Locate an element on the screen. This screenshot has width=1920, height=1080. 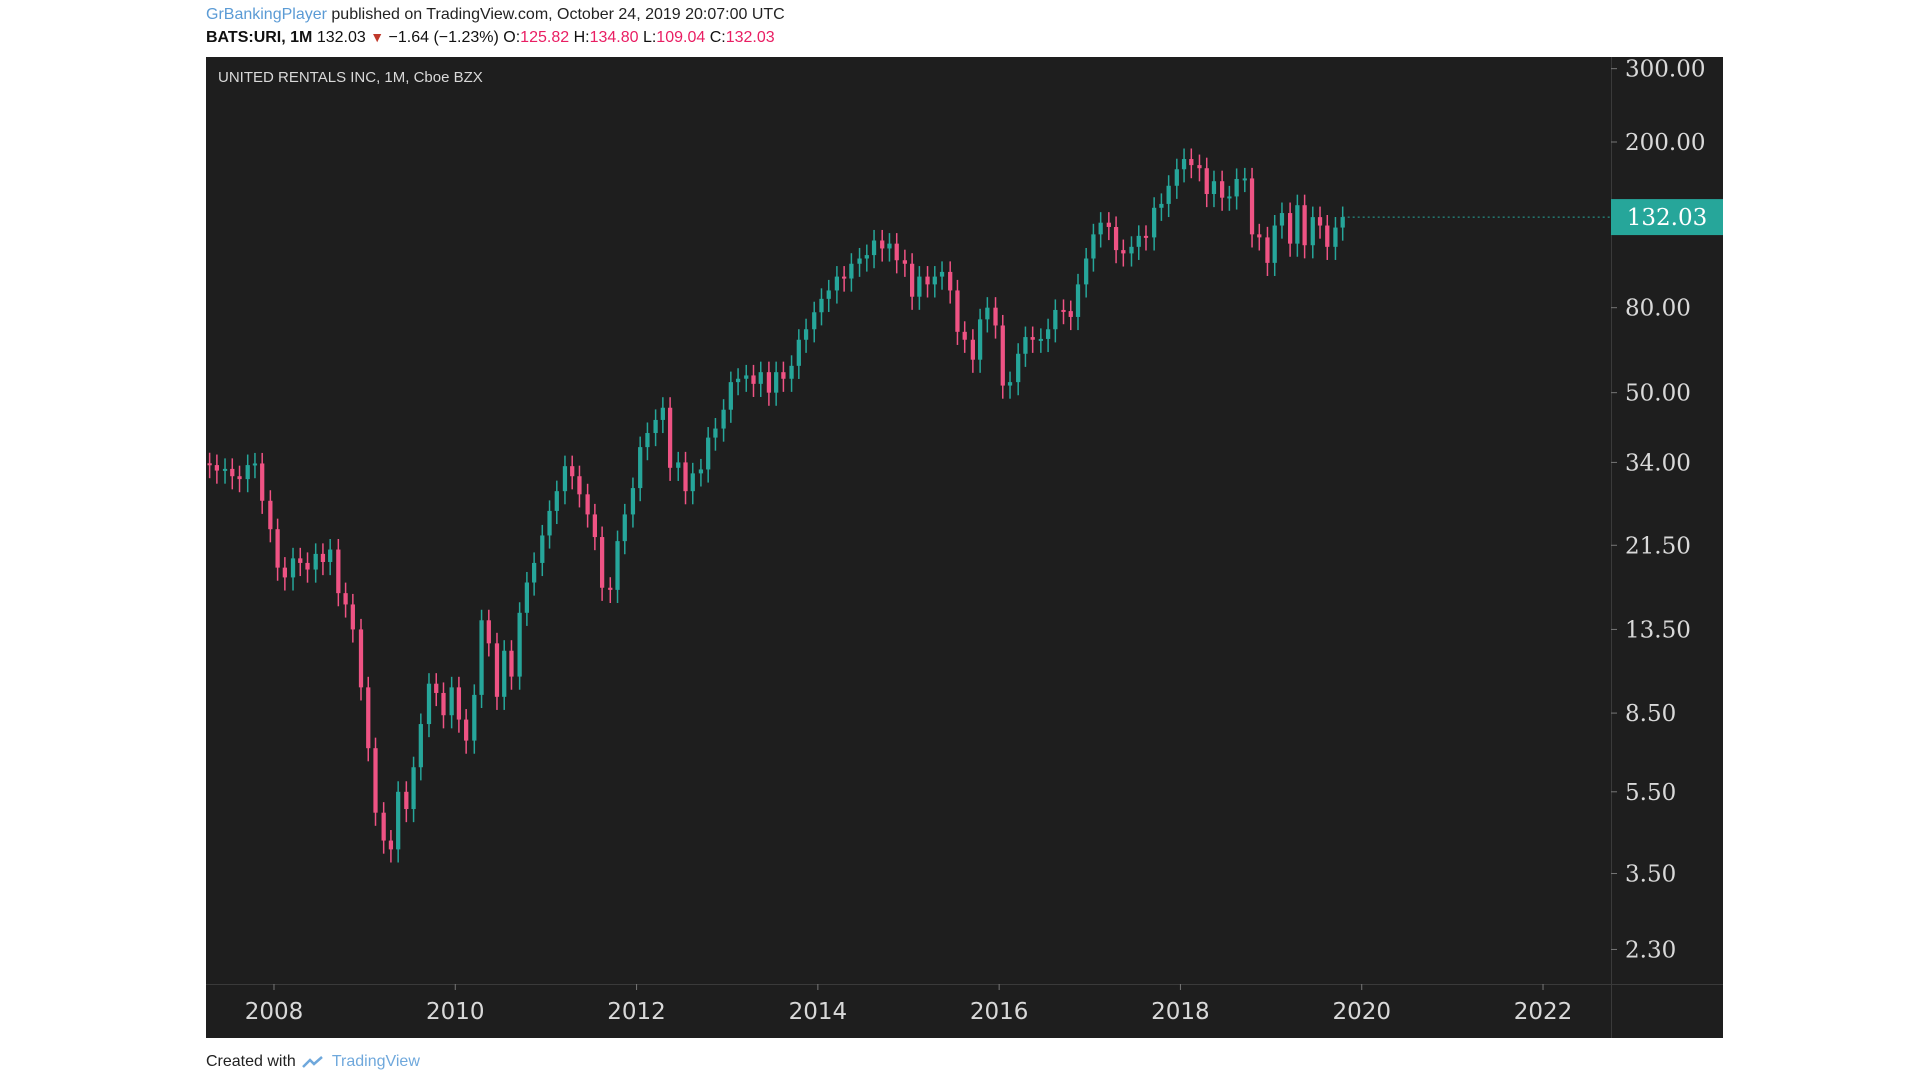
tradingview-brand: TradingView is located at coordinates (375, 1061).